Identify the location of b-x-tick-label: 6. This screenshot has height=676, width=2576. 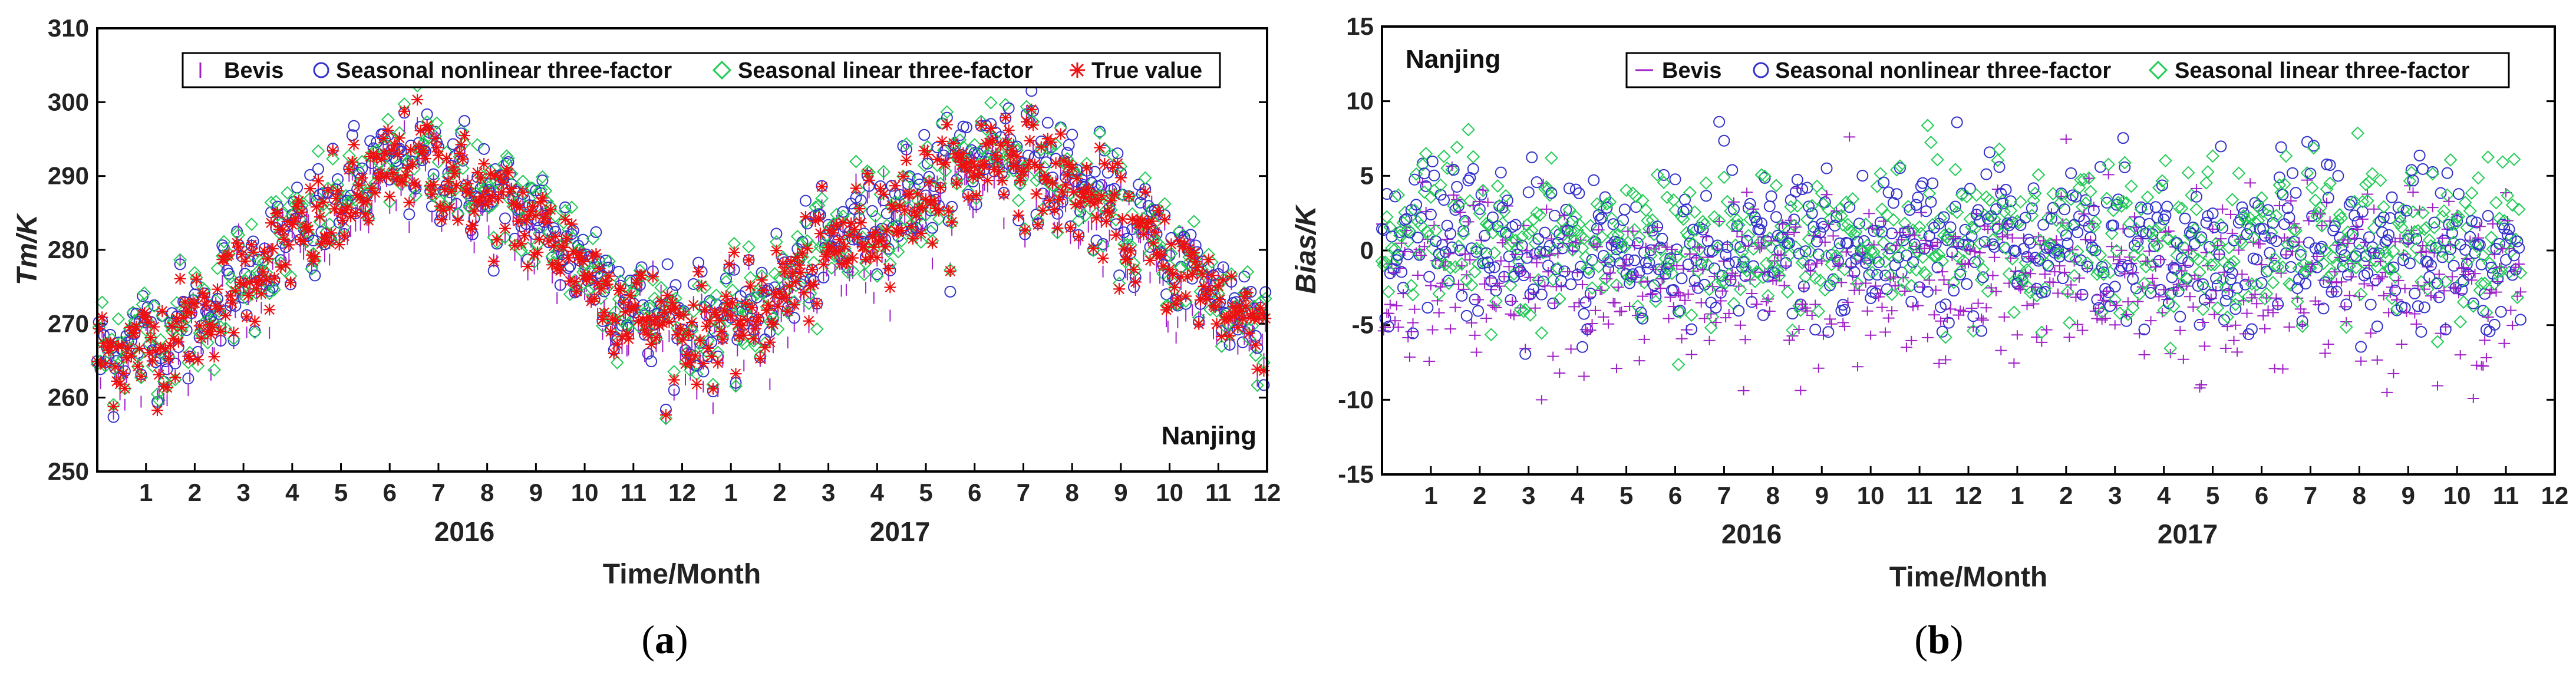
(2261, 495).